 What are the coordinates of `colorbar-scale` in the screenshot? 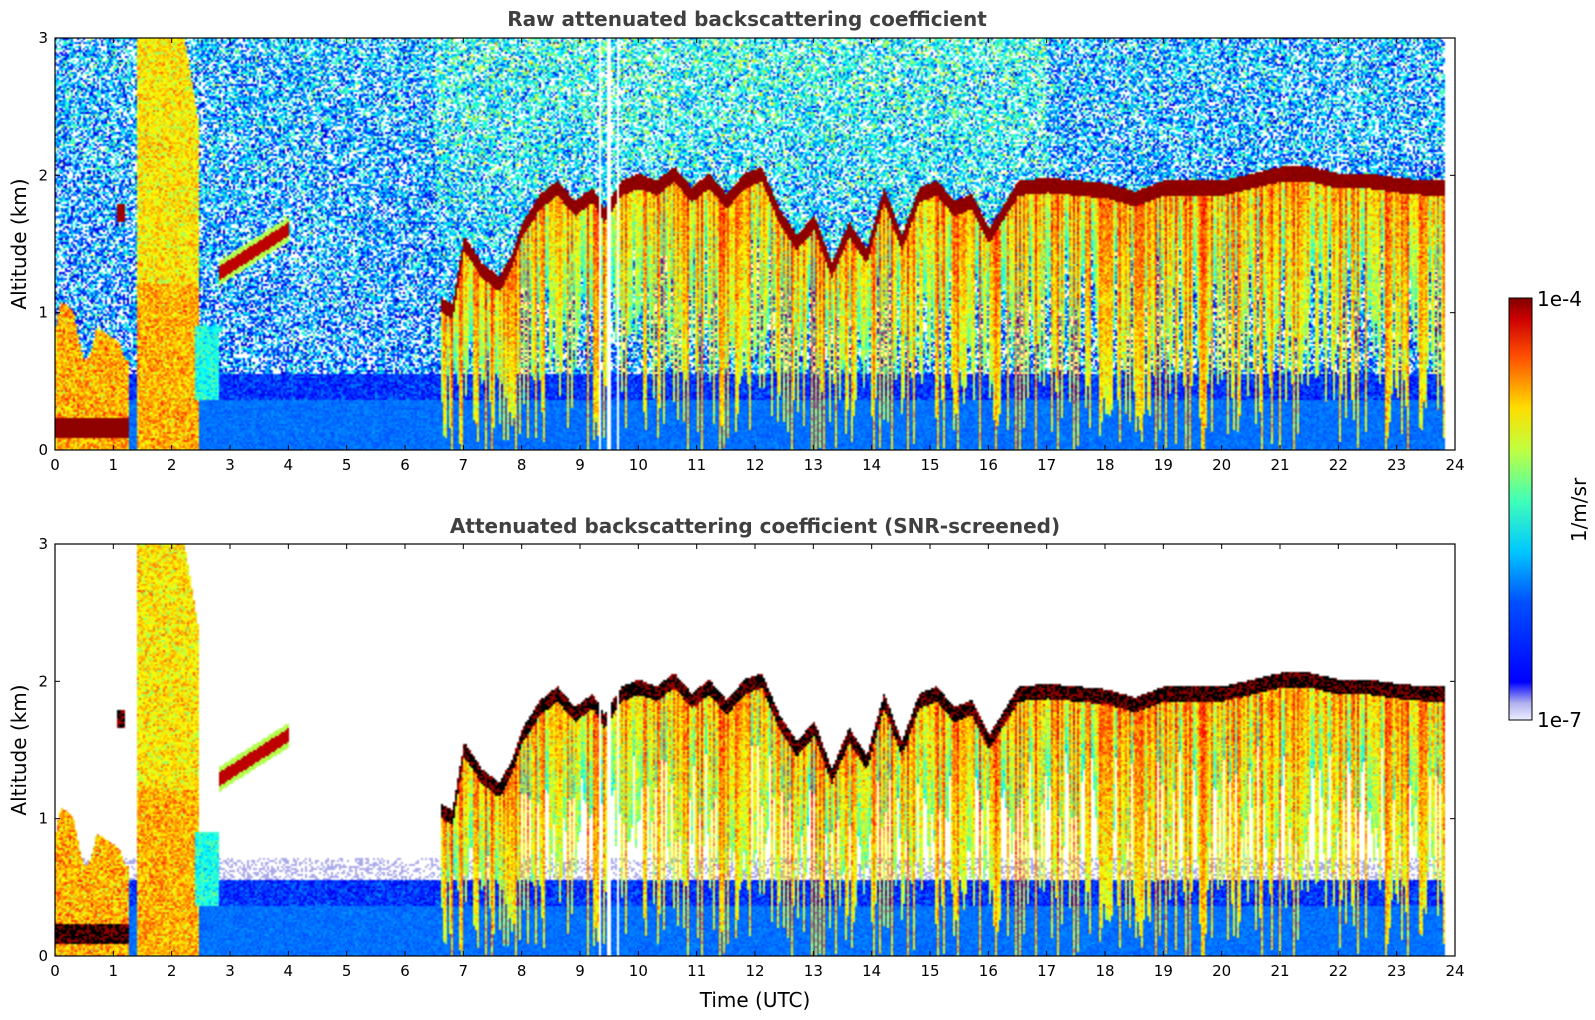 It's located at (1520, 509).